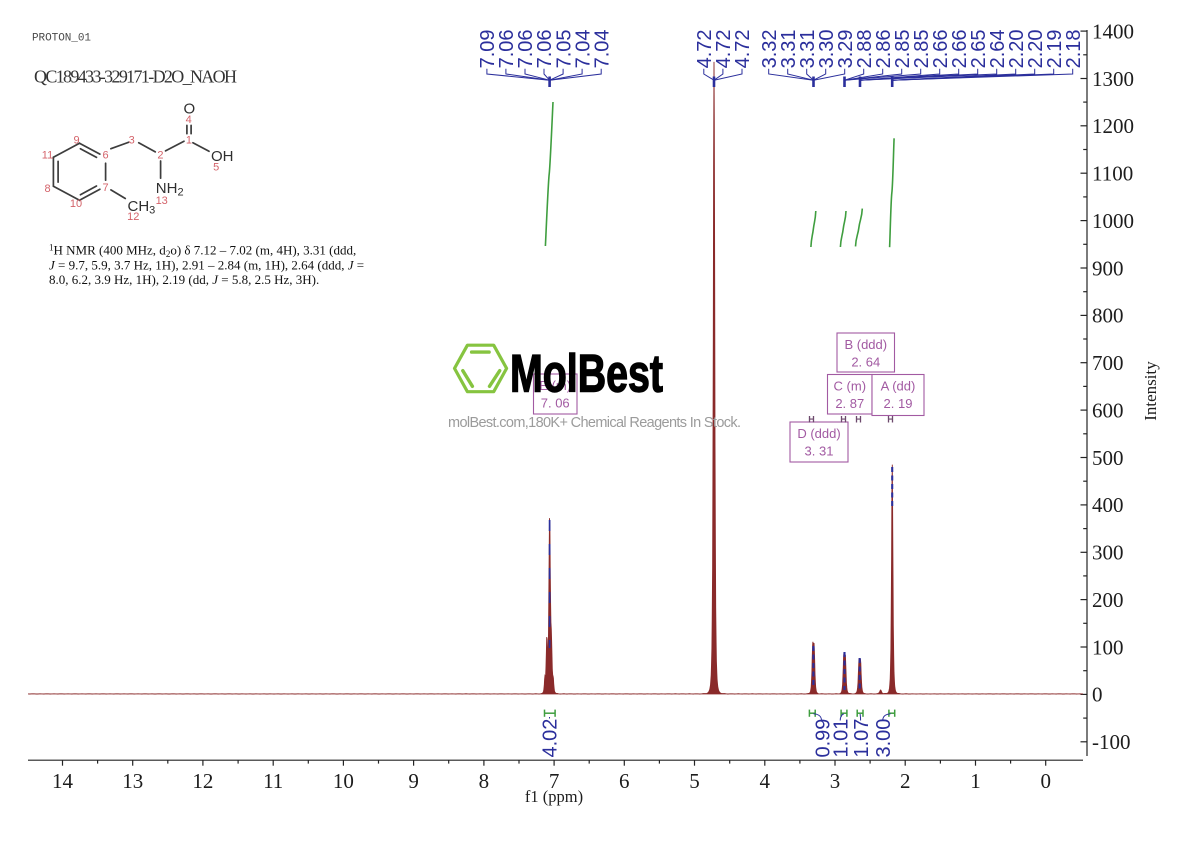  What do you see at coordinates (849, 403) in the screenshot?
I see `svg-text: 2. 87` at bounding box center [849, 403].